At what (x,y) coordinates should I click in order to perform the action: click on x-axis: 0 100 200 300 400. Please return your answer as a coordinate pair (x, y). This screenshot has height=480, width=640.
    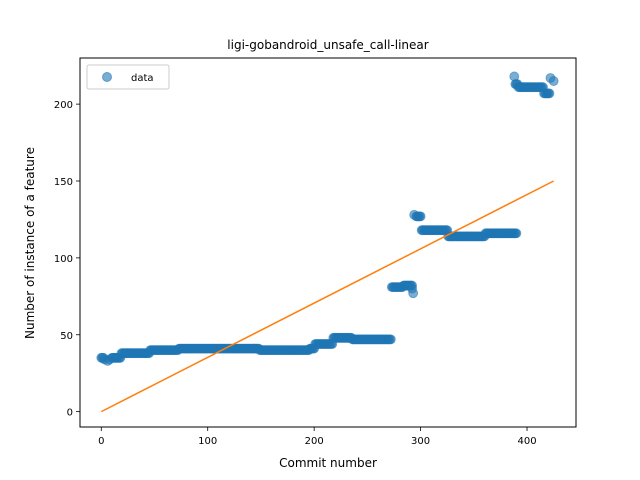
    Looking at the image, I should click on (317, 437).